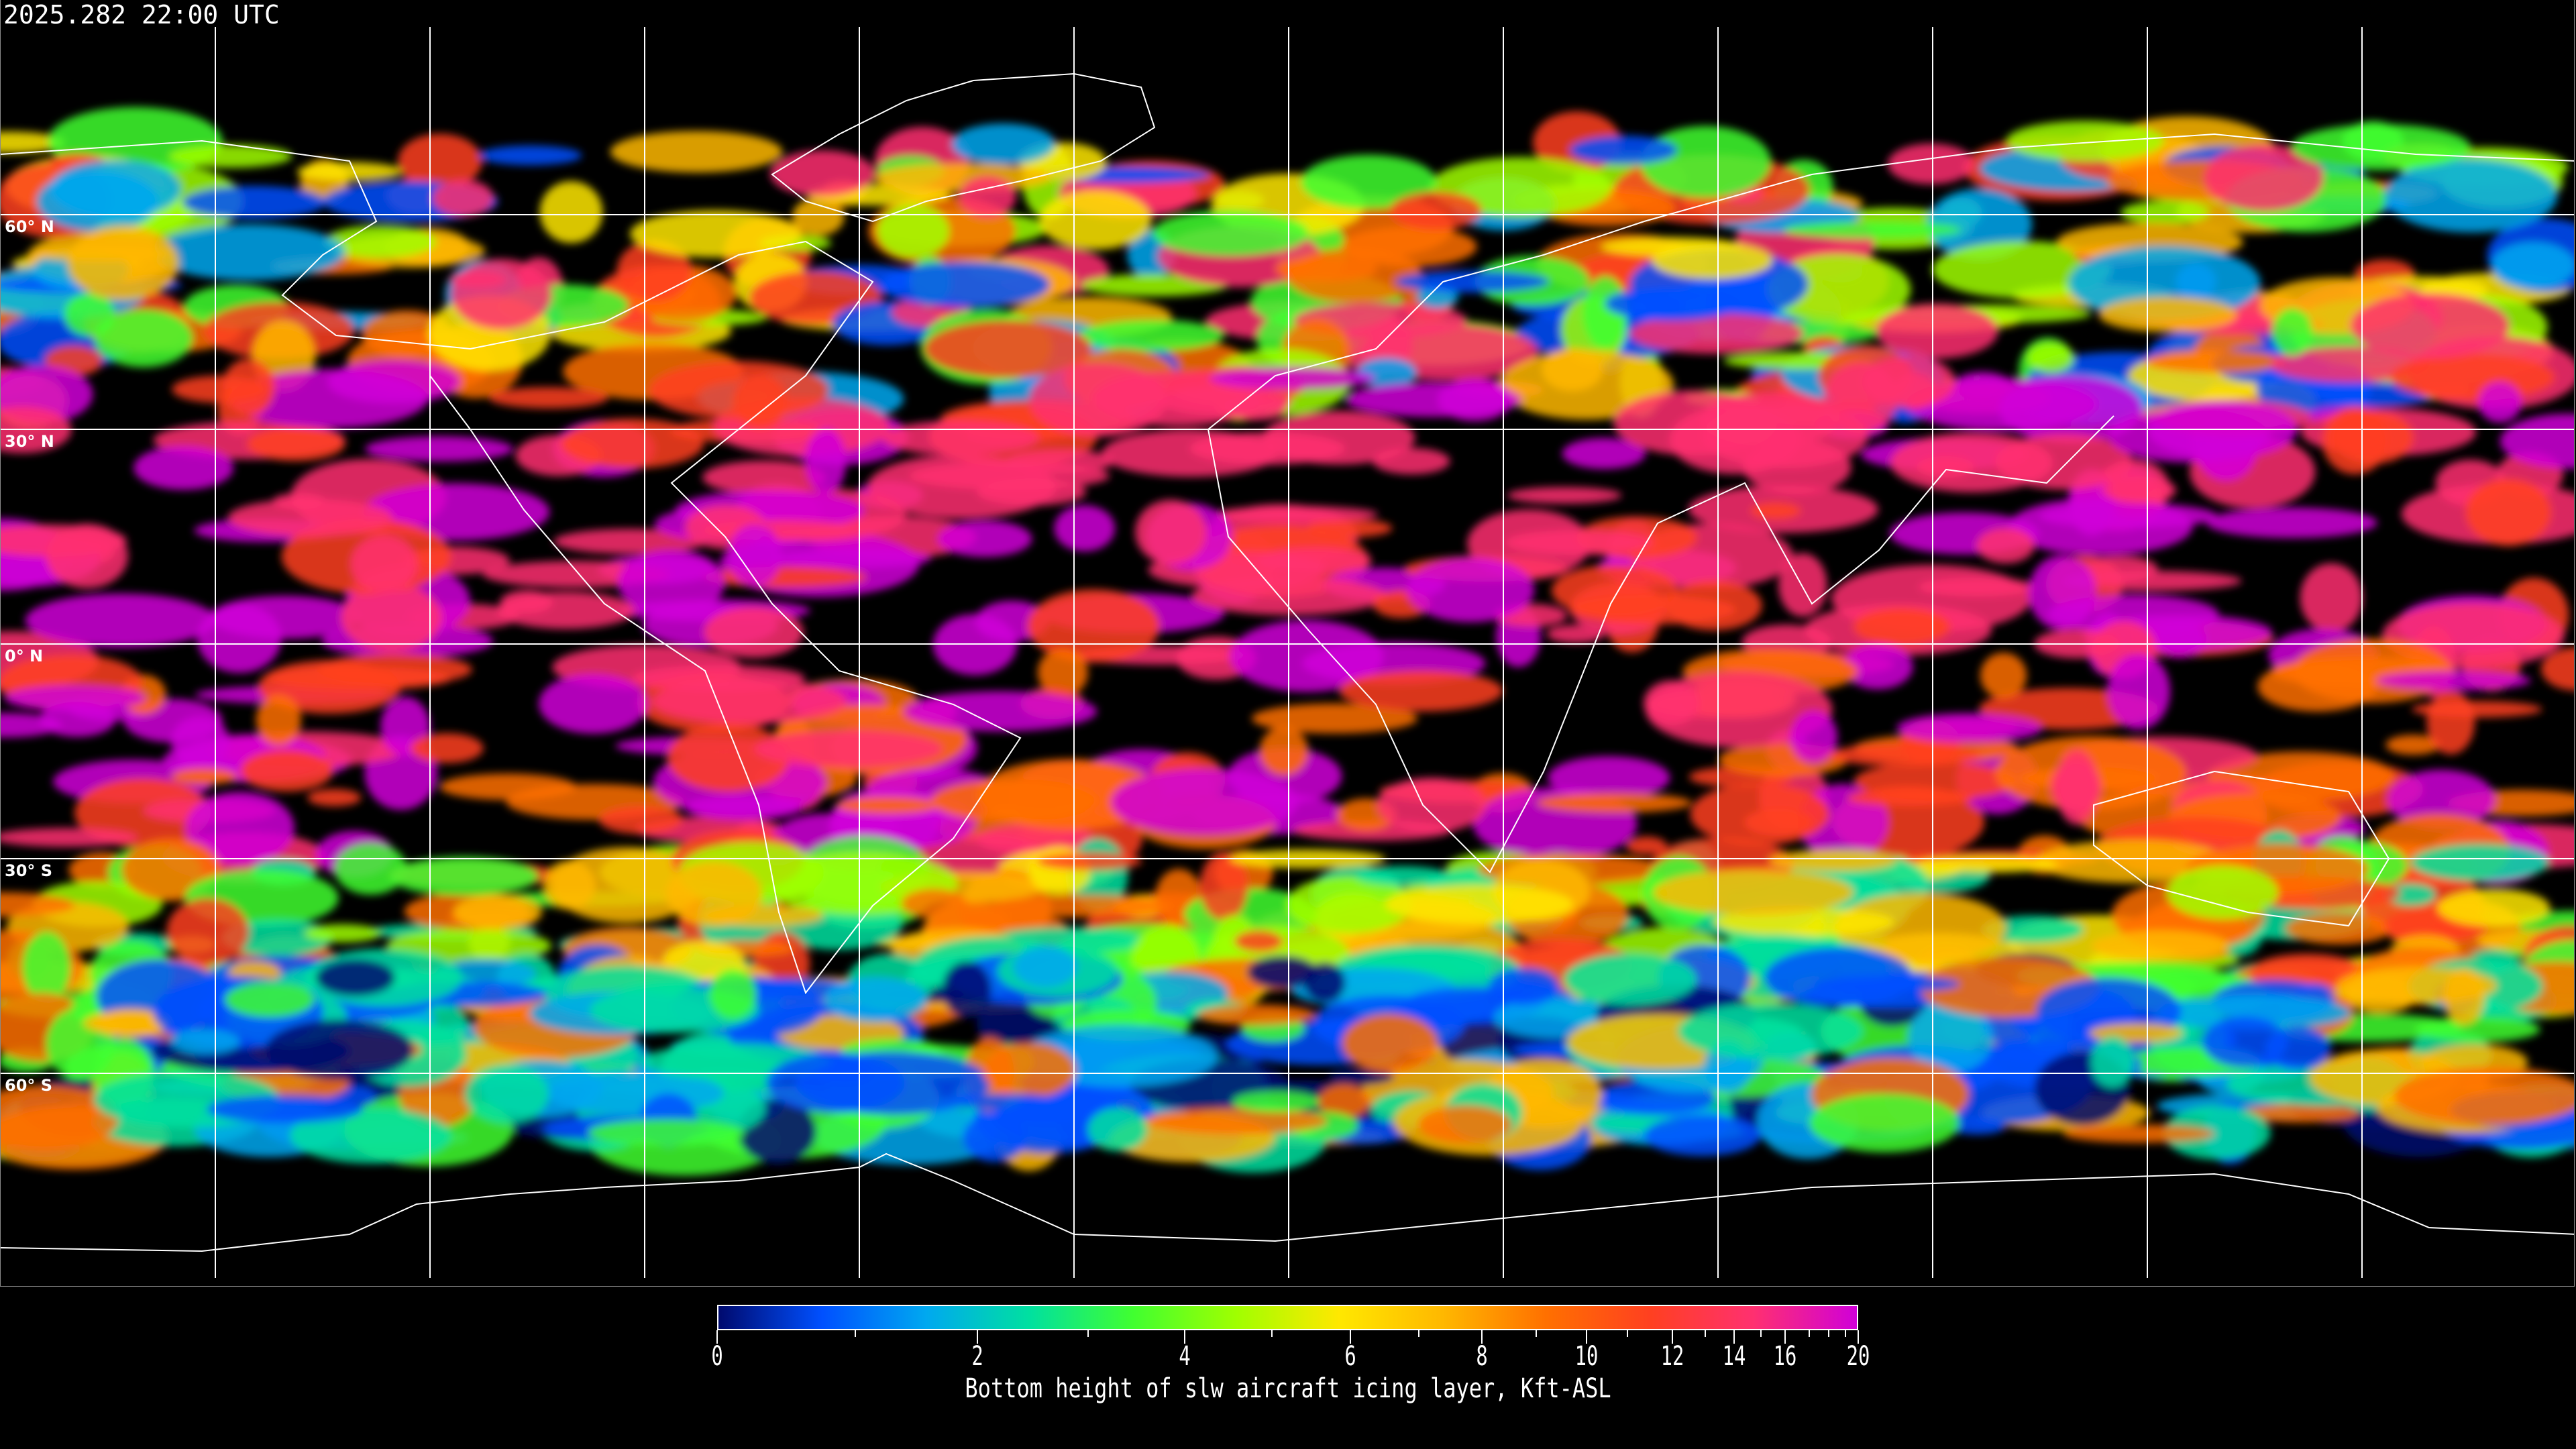 The width and height of the screenshot is (2576, 1449). I want to click on lat-label-30n: 30° N, so click(29, 441).